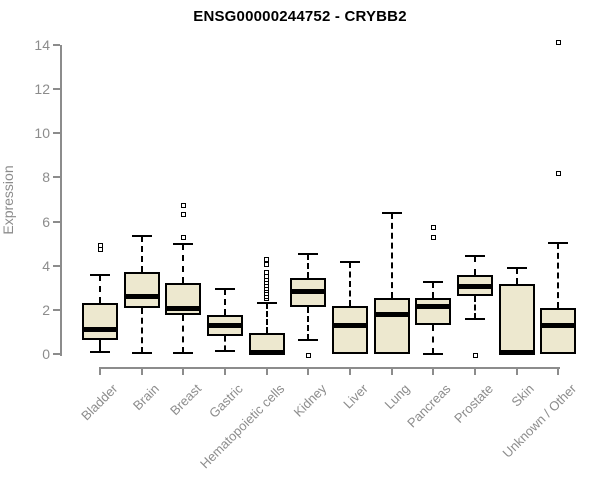 The height and width of the screenshot is (500, 600). Describe the element at coordinates (473, 403) in the screenshot. I see `x-axis-category-label: Prostate` at that location.